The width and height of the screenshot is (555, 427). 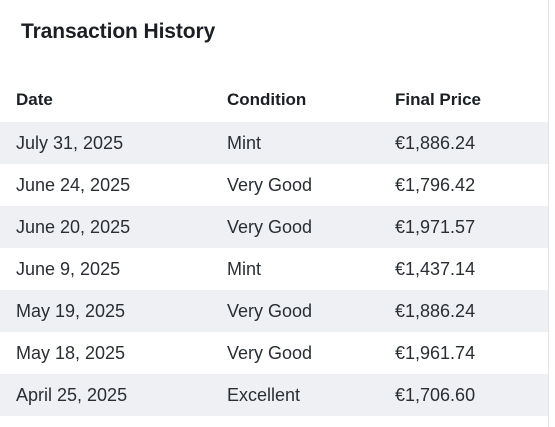 I want to click on header-row: Date Condition Final Price, so click(x=274, y=100).